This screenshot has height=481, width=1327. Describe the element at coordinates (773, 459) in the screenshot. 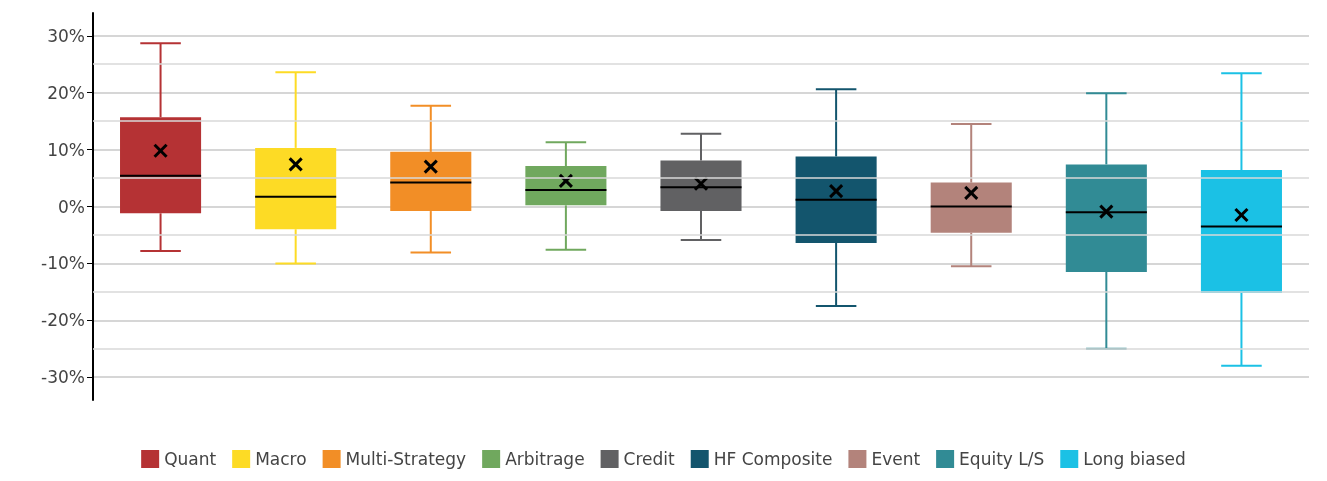

I see `legend-label: HF Composite` at that location.